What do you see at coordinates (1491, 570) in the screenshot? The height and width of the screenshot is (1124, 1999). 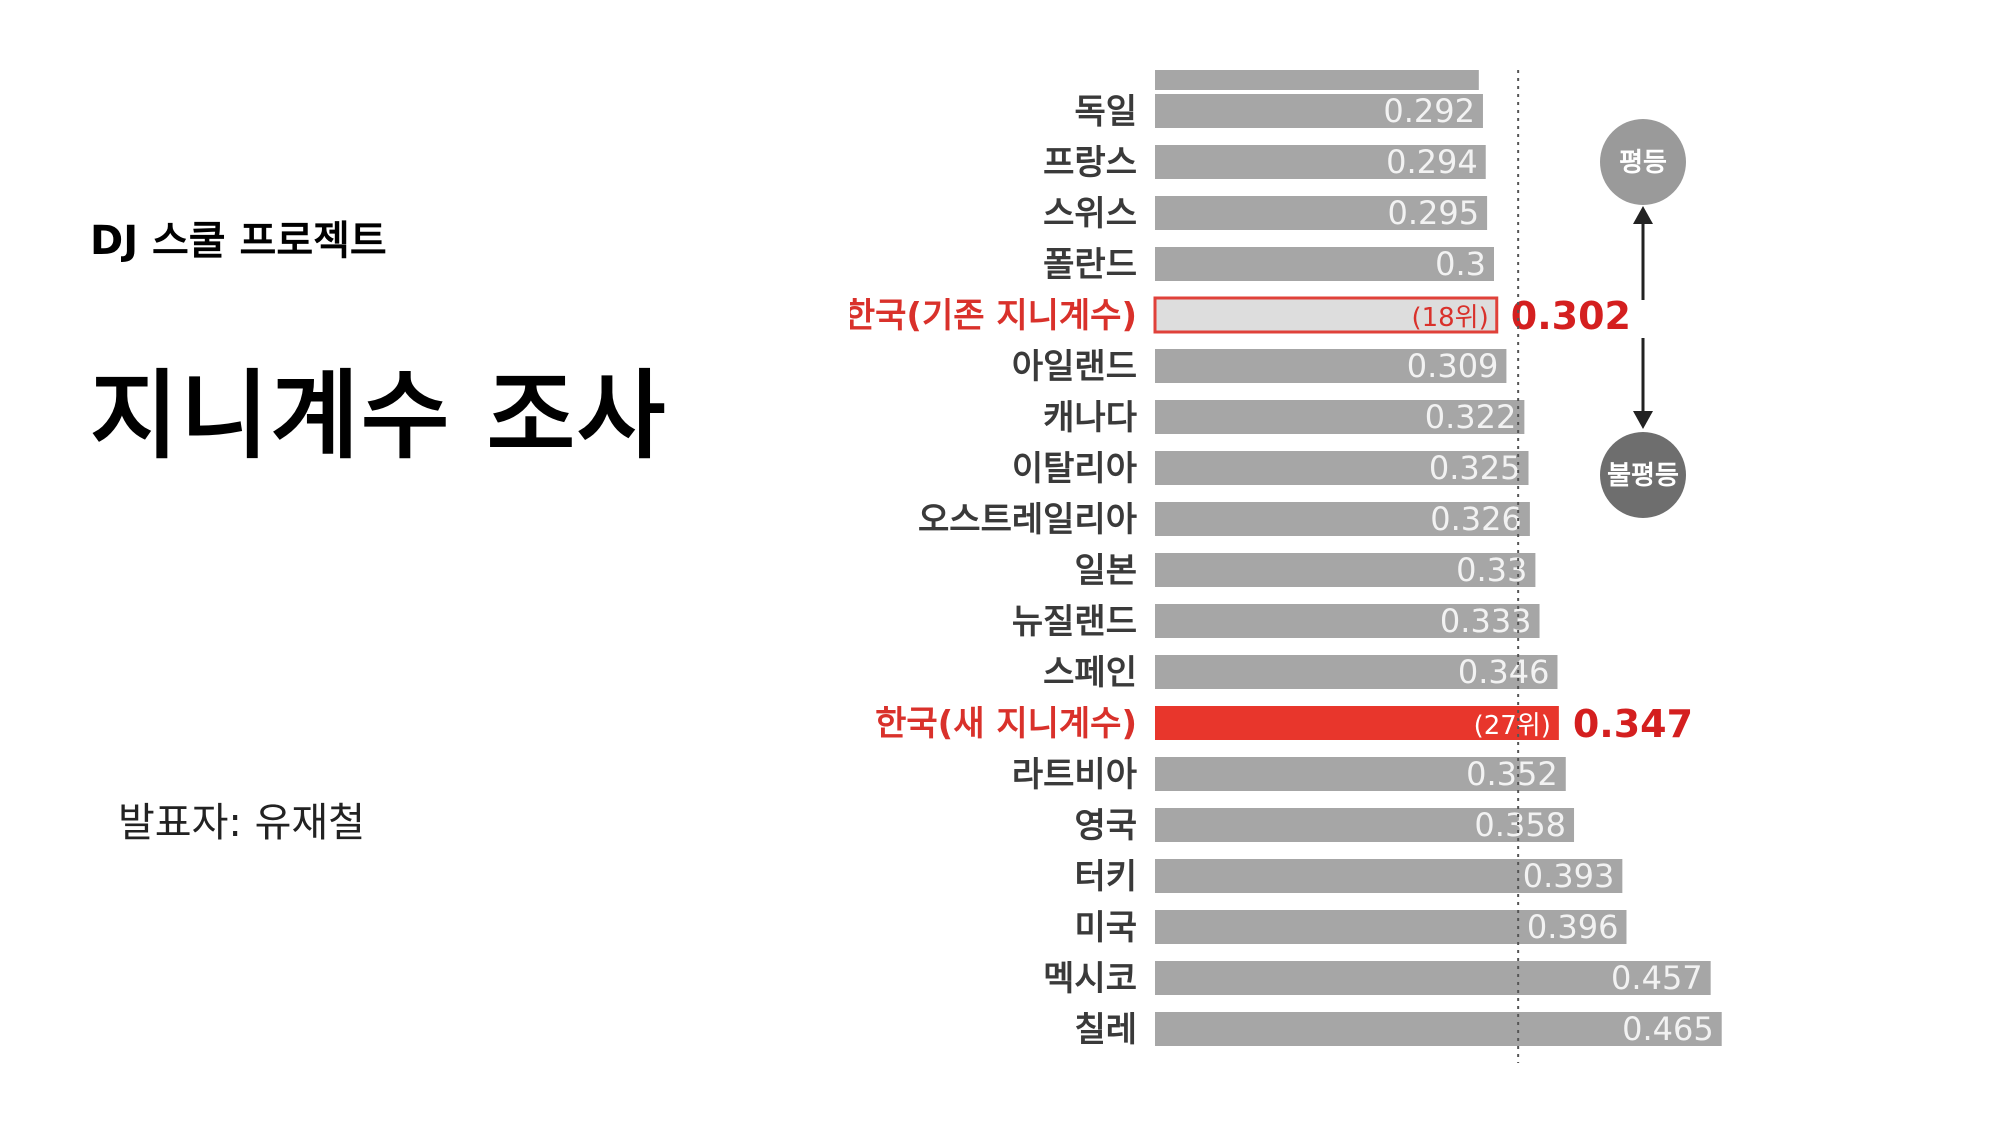 I see `value-label: 0.33` at bounding box center [1491, 570].